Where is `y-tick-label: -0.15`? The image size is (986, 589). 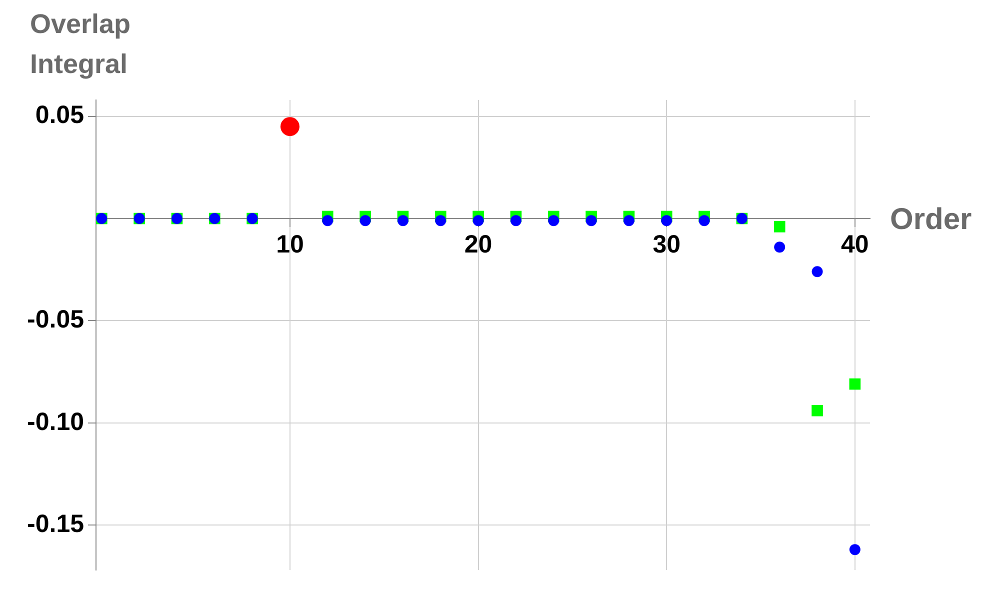
y-tick-label: -0.15 is located at coordinates (55, 524).